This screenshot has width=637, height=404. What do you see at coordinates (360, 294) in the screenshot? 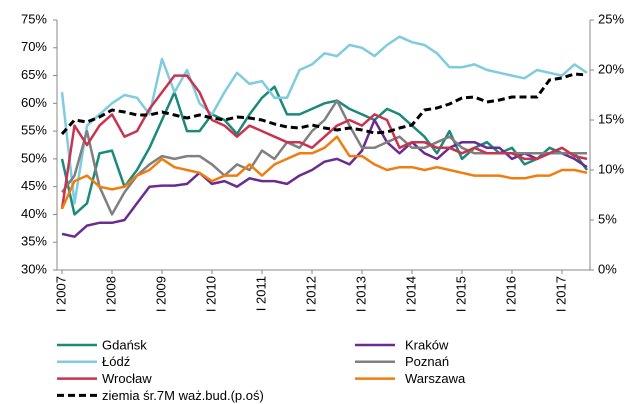
I see `x-tick-label: I 2013` at bounding box center [360, 294].